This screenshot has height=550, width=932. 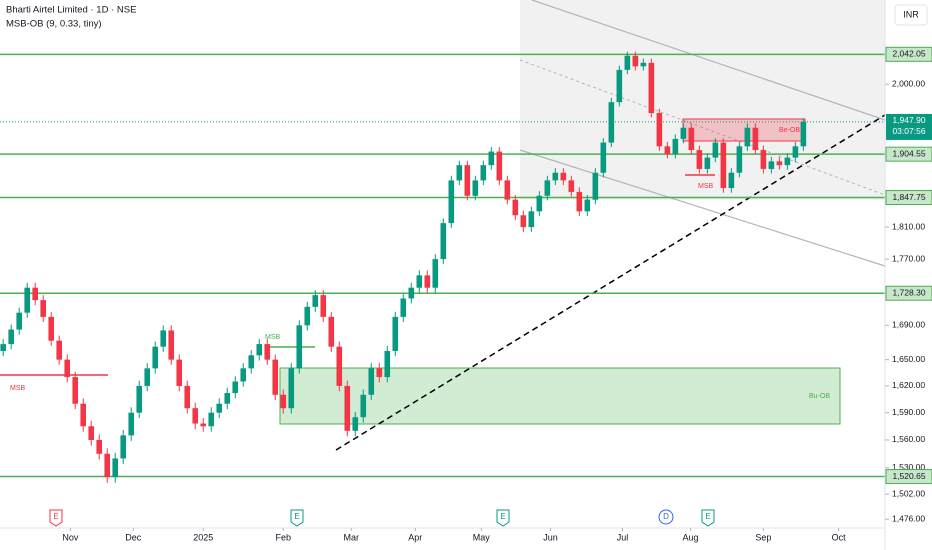 What do you see at coordinates (284, 537) in the screenshot?
I see `x-tick-label: Feb` at bounding box center [284, 537].